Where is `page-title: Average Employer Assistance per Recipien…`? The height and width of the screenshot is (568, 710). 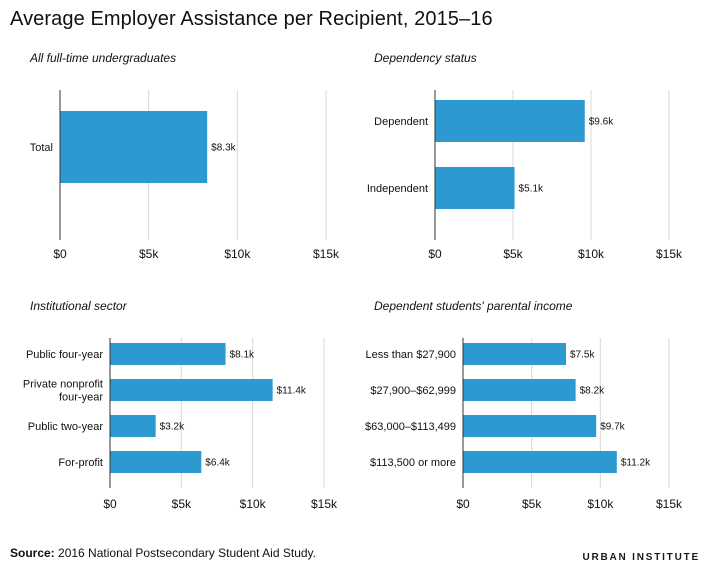 page-title: Average Employer Assistance per Recipien… is located at coordinates (251, 19).